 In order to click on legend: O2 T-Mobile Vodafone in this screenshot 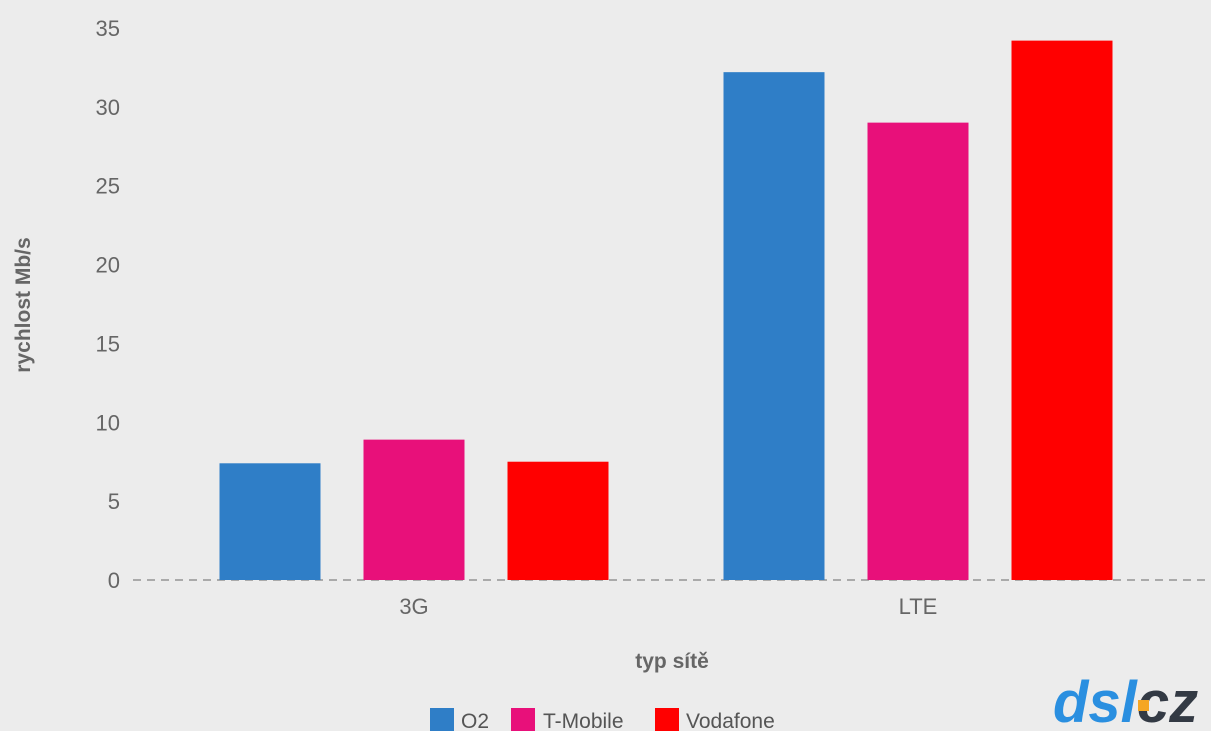, I will do `click(602, 719)`.